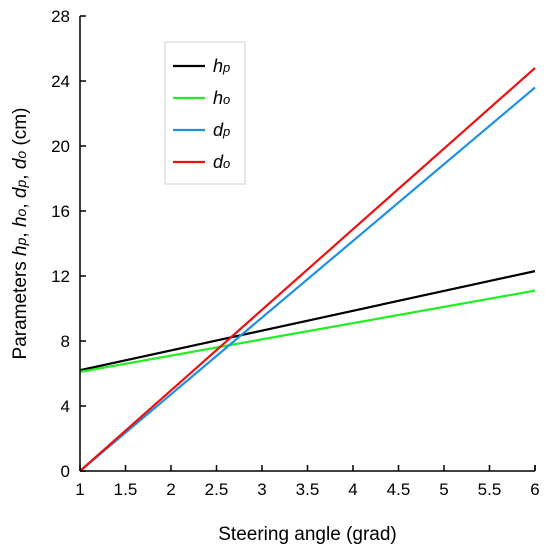  Describe the element at coordinates (221, 162) in the screenshot. I see `legend-label-do: do` at that location.